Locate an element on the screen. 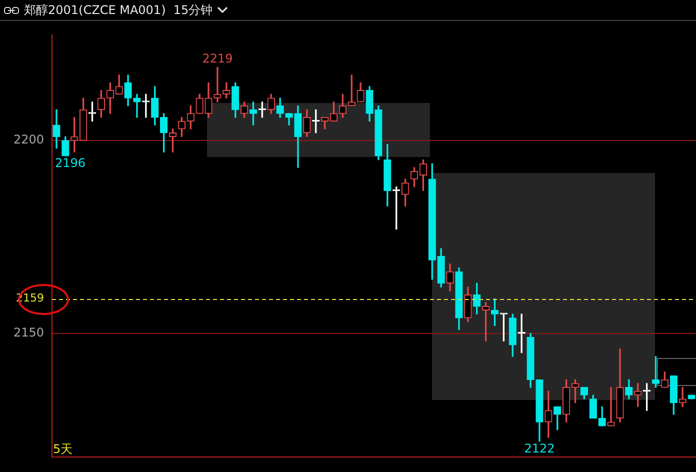 The height and width of the screenshot is (472, 696). annotation: 2219 is located at coordinates (217, 58).